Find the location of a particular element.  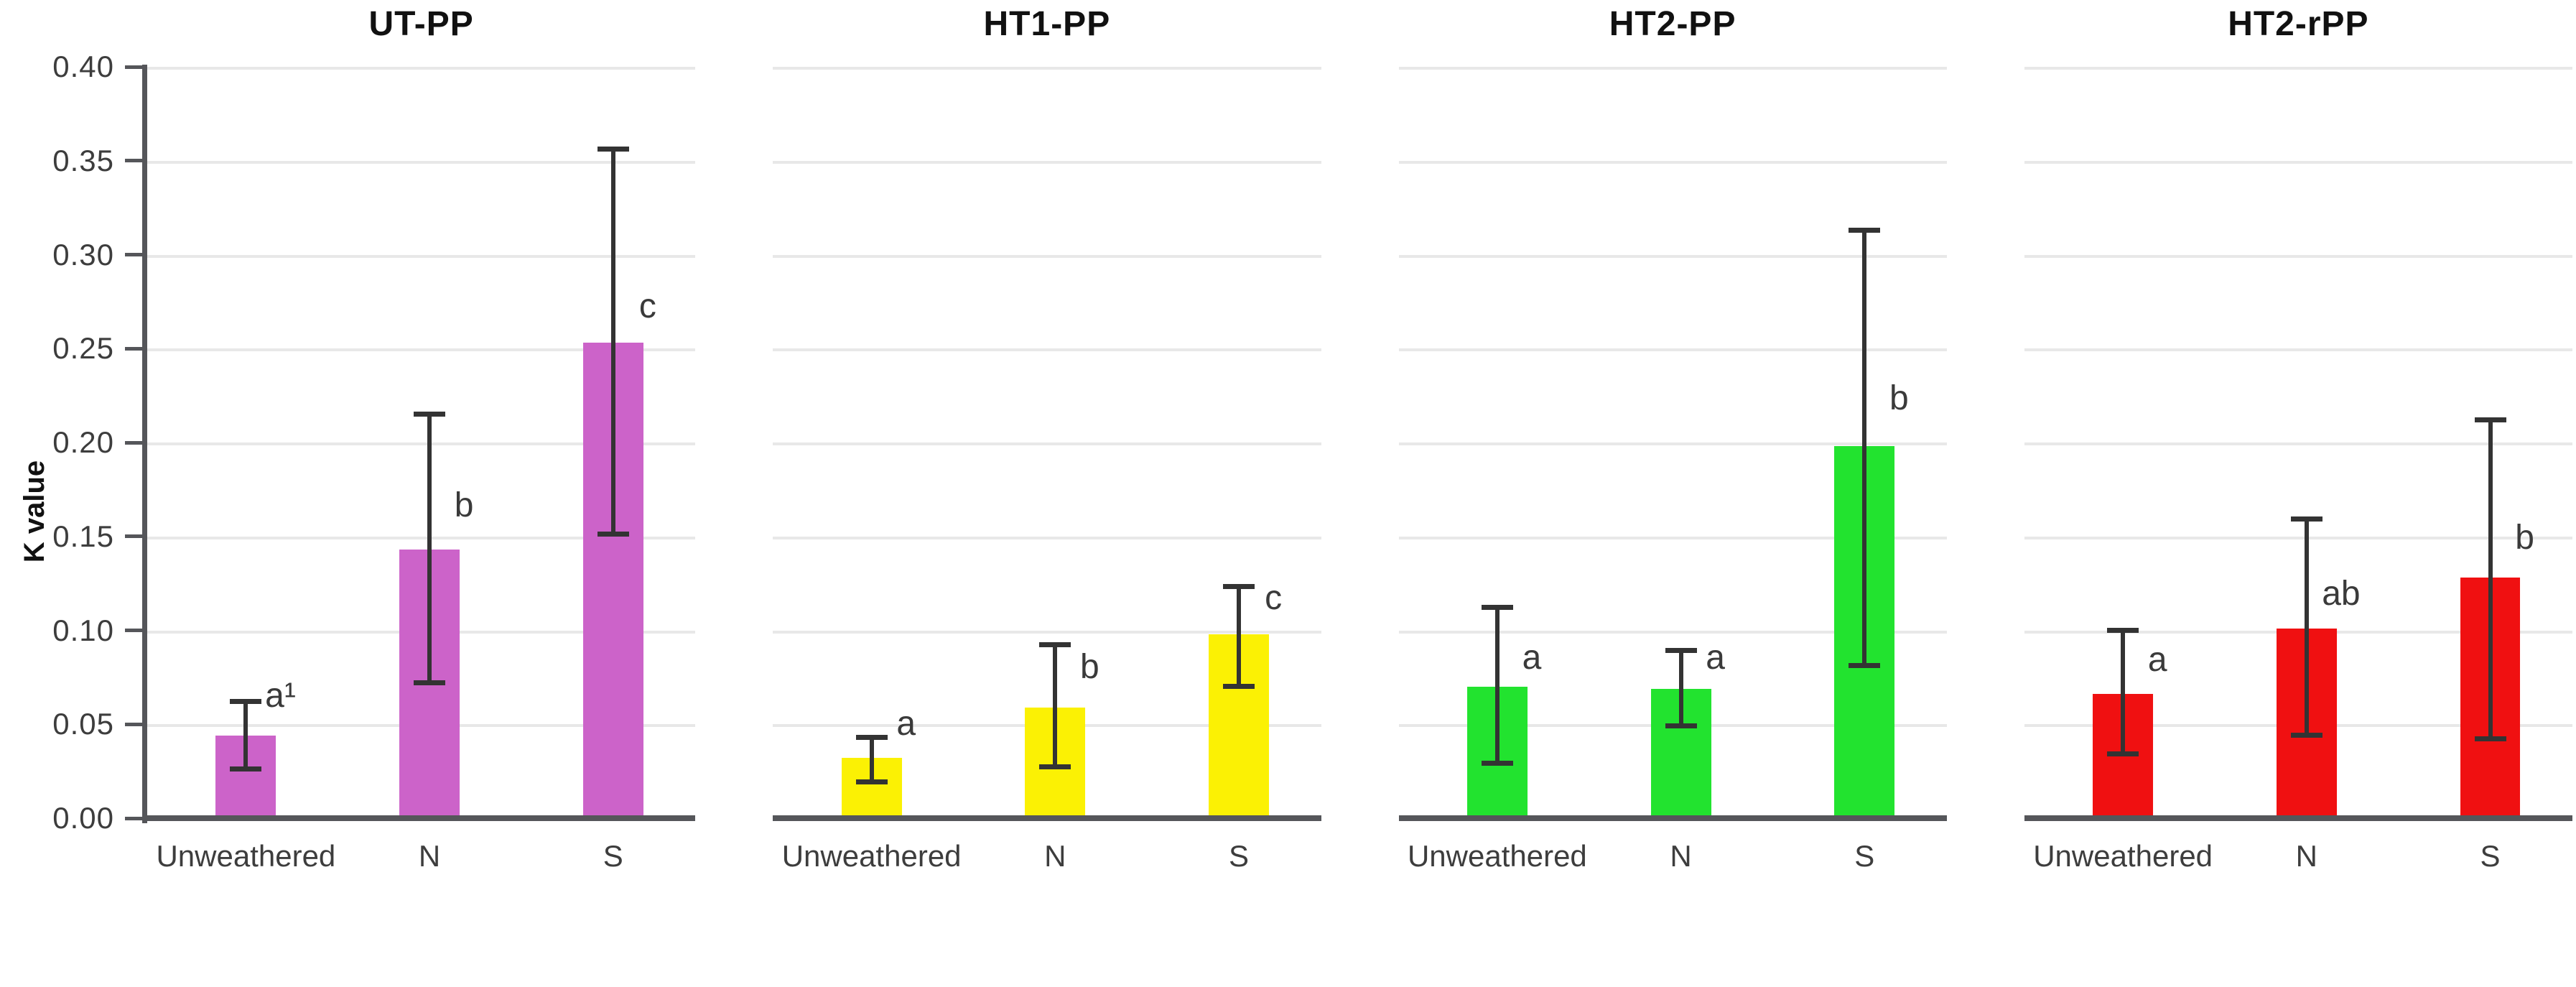

significance-letter: a¹ is located at coordinates (280, 695).